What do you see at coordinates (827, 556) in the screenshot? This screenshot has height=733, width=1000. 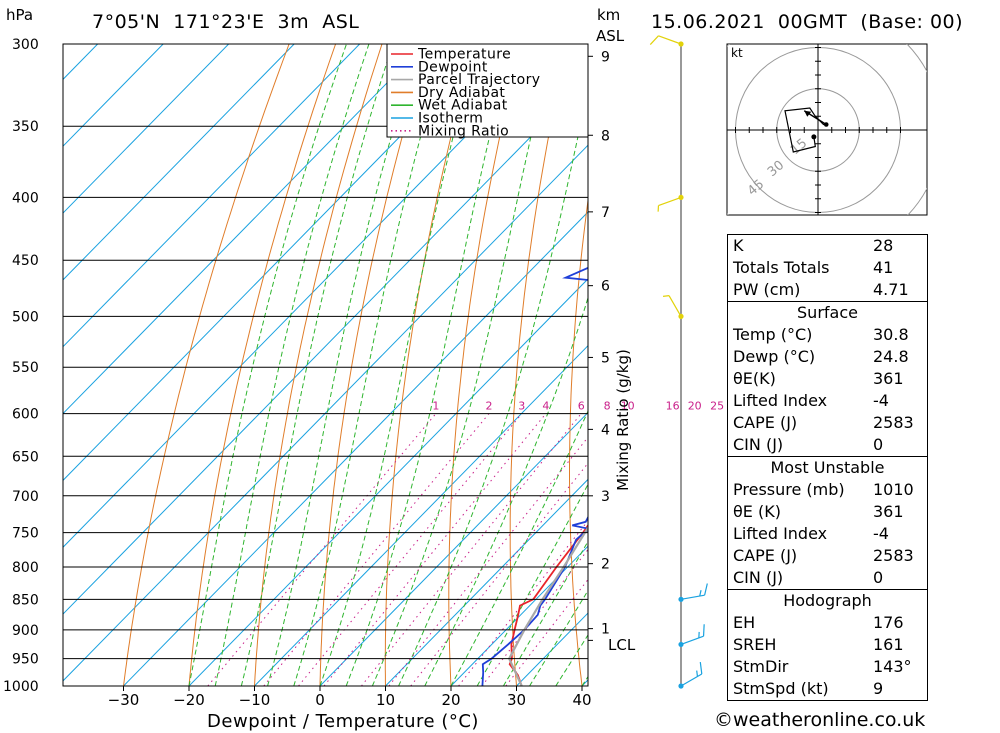 I see `most-unstable-row: CAPE (J) 2583` at bounding box center [827, 556].